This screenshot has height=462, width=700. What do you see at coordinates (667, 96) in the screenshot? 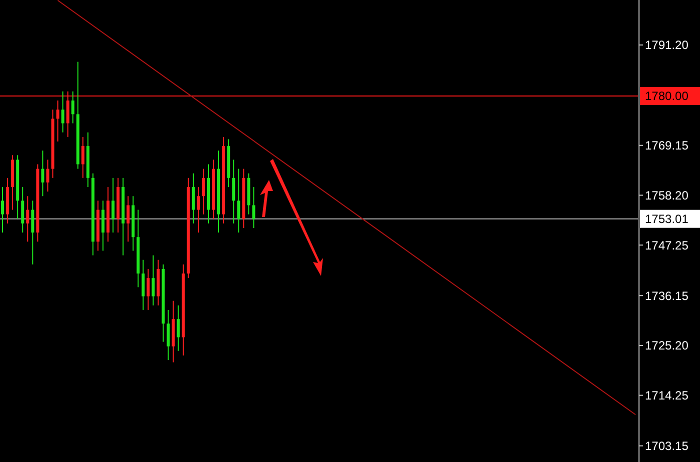
I see `ref-line-label: 1780.00` at bounding box center [667, 96].